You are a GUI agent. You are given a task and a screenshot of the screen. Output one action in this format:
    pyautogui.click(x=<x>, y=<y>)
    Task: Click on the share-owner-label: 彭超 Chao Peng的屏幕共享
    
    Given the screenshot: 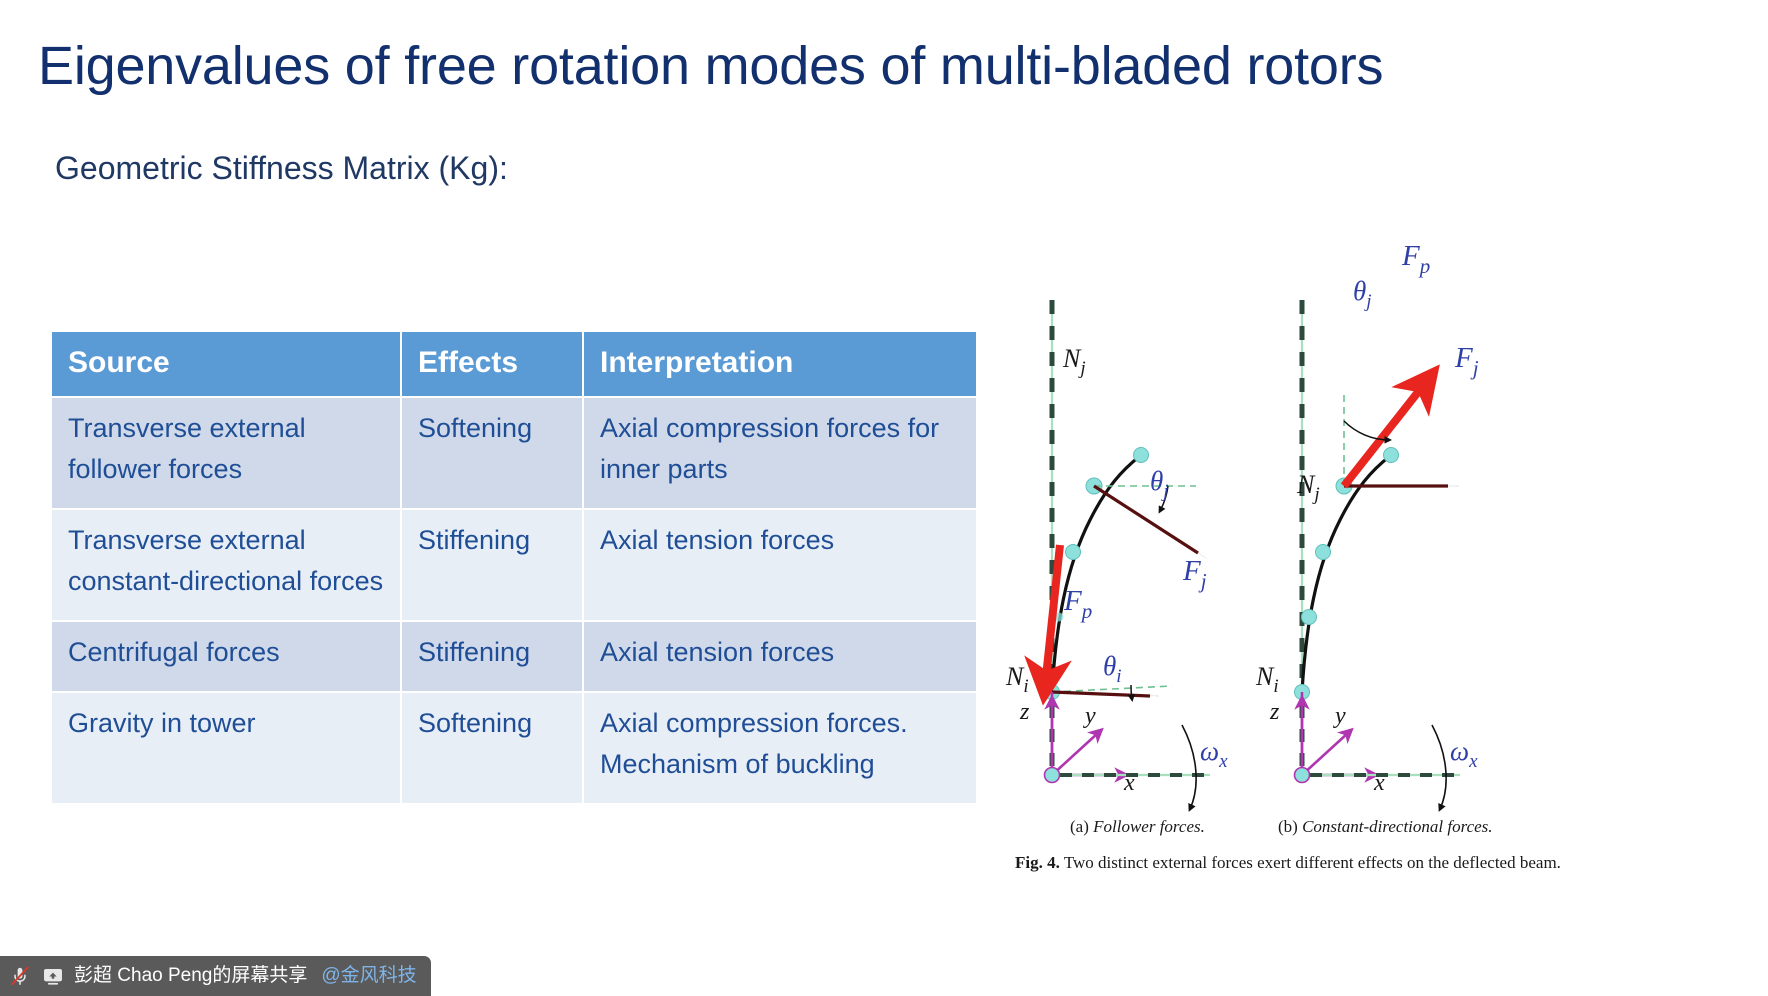 What is the action you would take?
    pyautogui.click(x=191, y=975)
    